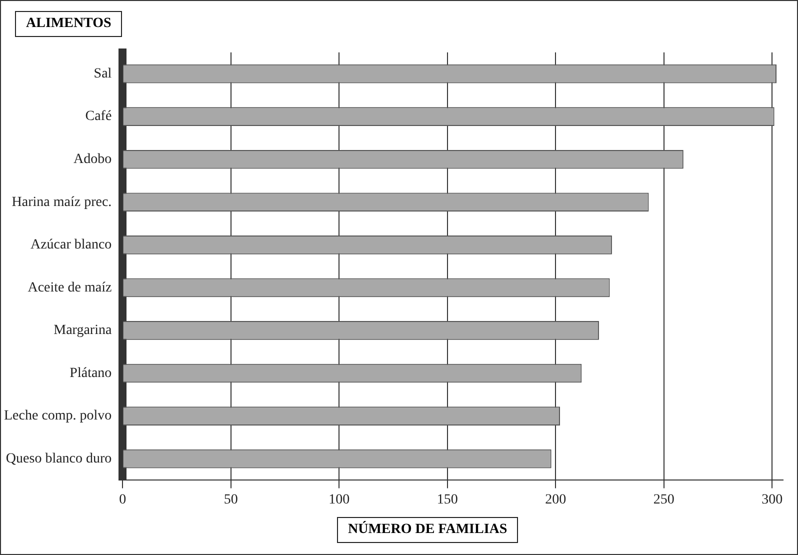  Describe the element at coordinates (62, 202) in the screenshot. I see `y-tick-label: Harina maíz prec.` at that location.